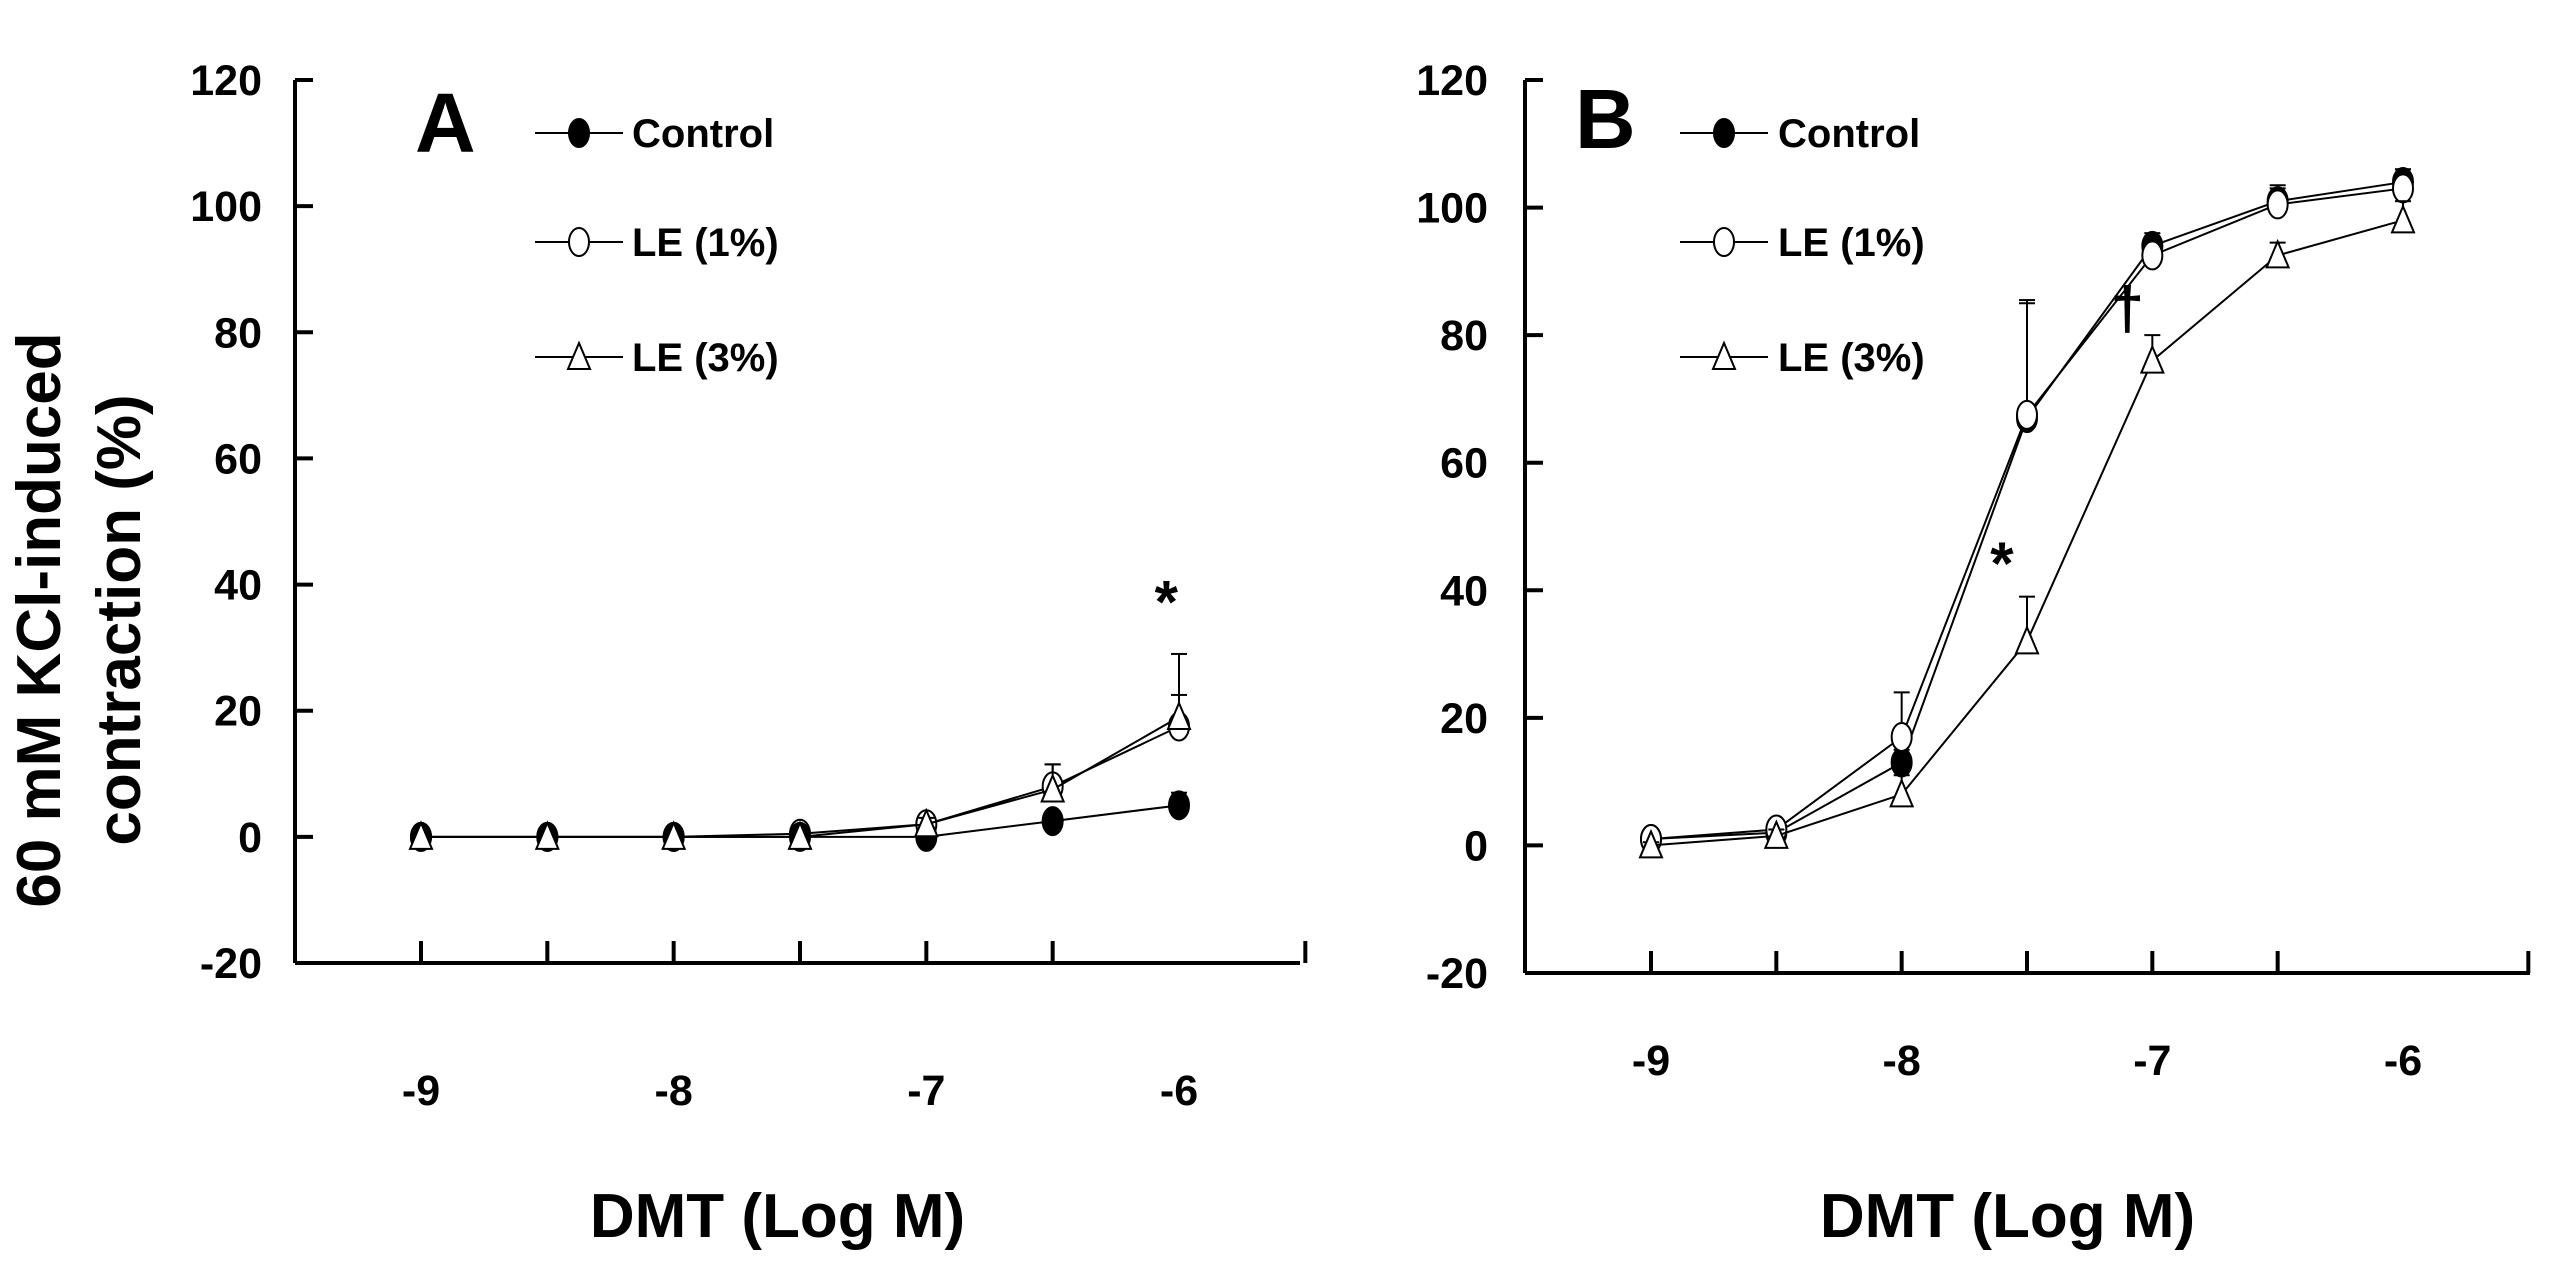  What do you see at coordinates (39, 619) in the screenshot?
I see `y-axis-title-line1: 60 mM KCl-induced` at bounding box center [39, 619].